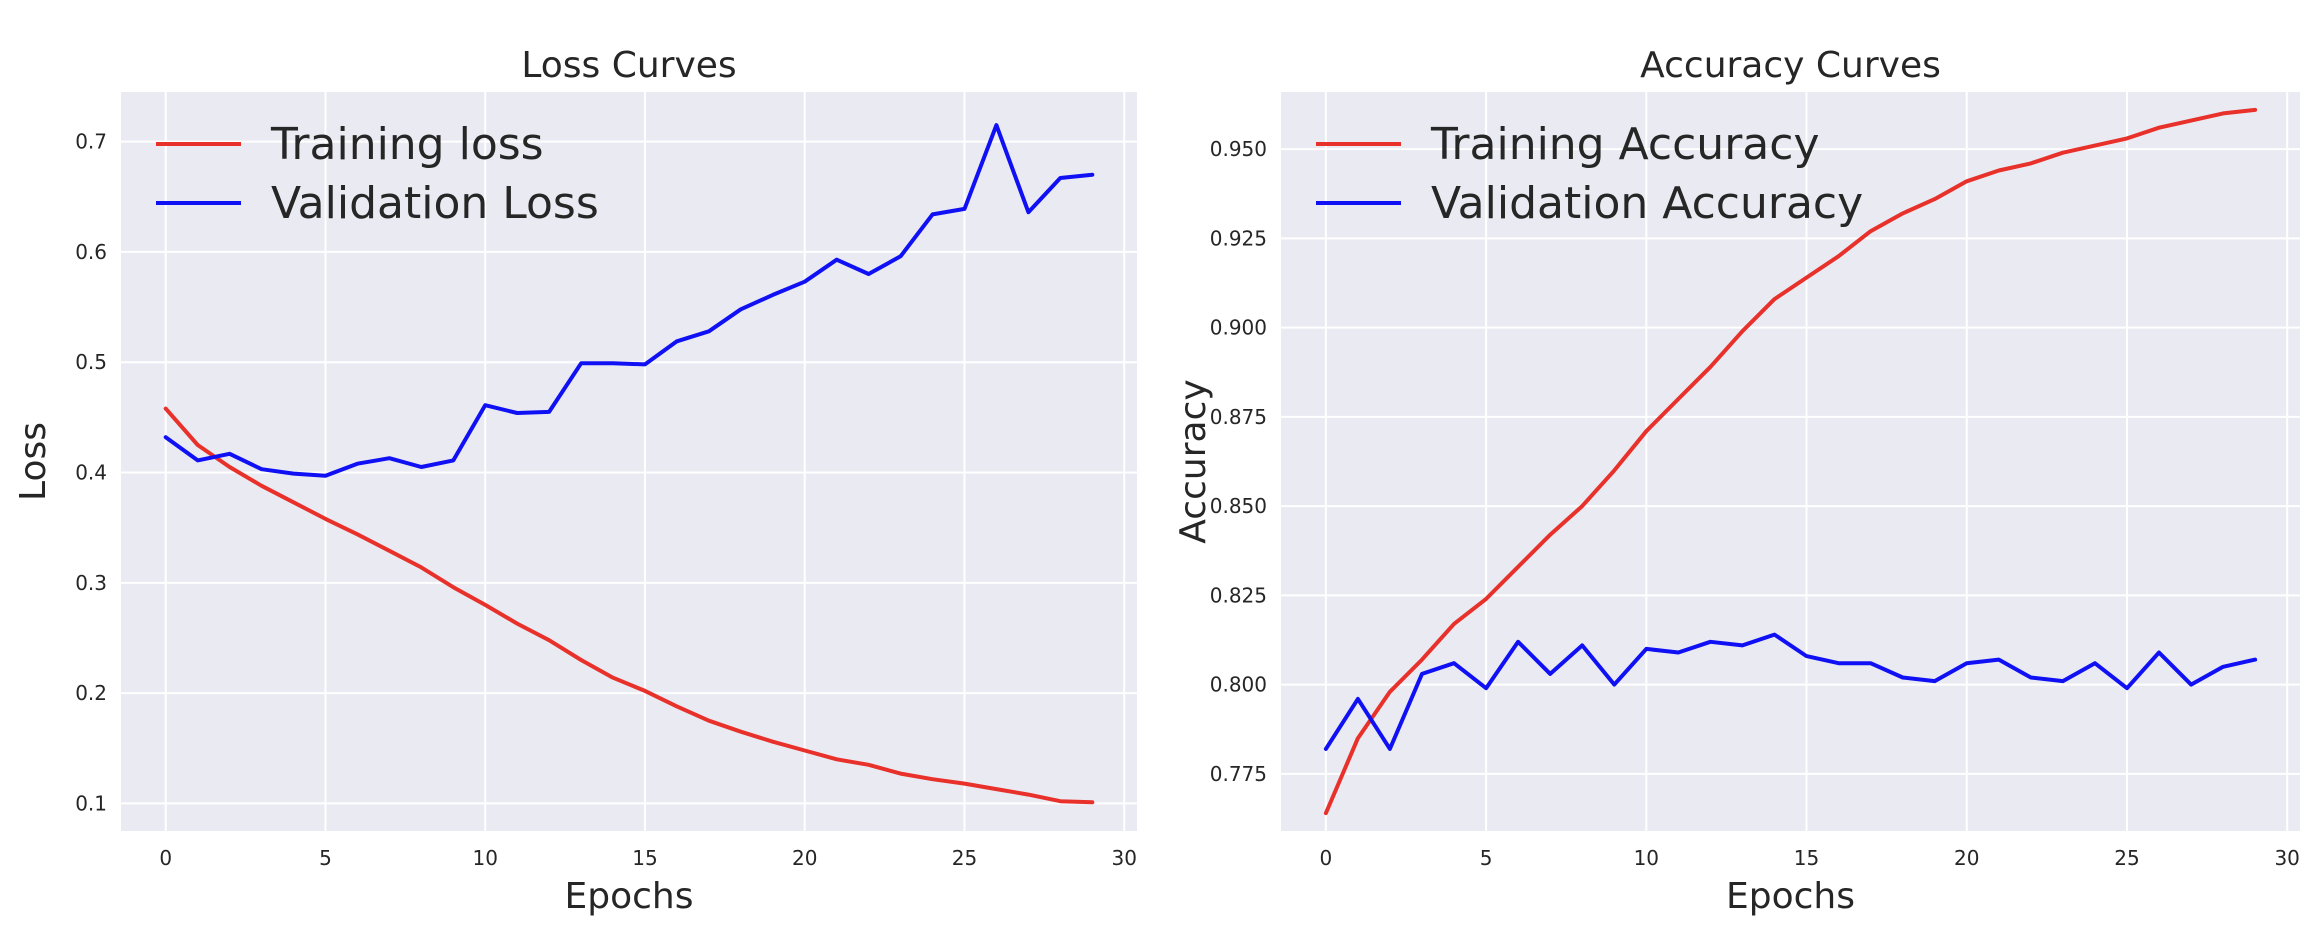 The height and width of the screenshot is (942, 2314). What do you see at coordinates (1193, 461) in the screenshot?
I see `accuracy-y-axis-label: Accuracy` at bounding box center [1193, 461].